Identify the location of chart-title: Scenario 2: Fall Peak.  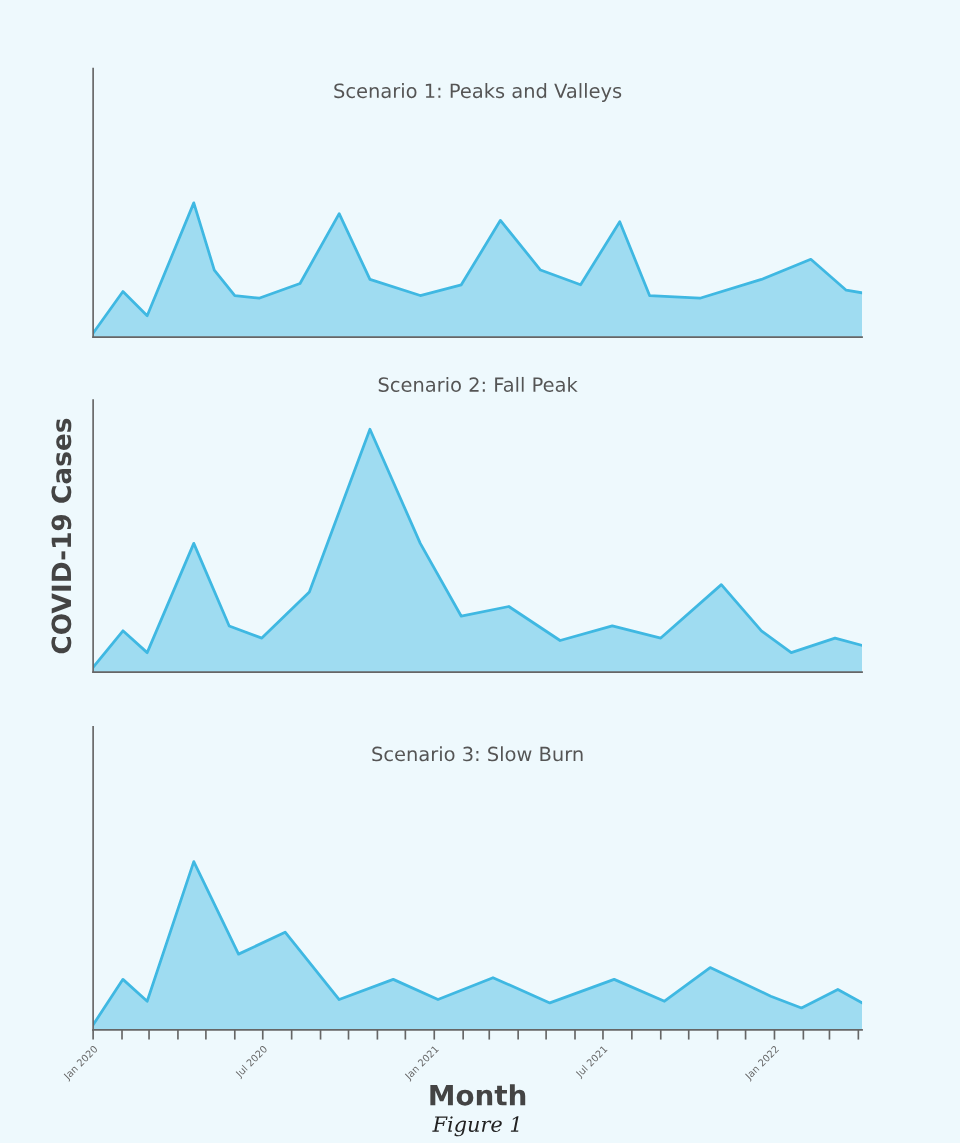
(478, 384).